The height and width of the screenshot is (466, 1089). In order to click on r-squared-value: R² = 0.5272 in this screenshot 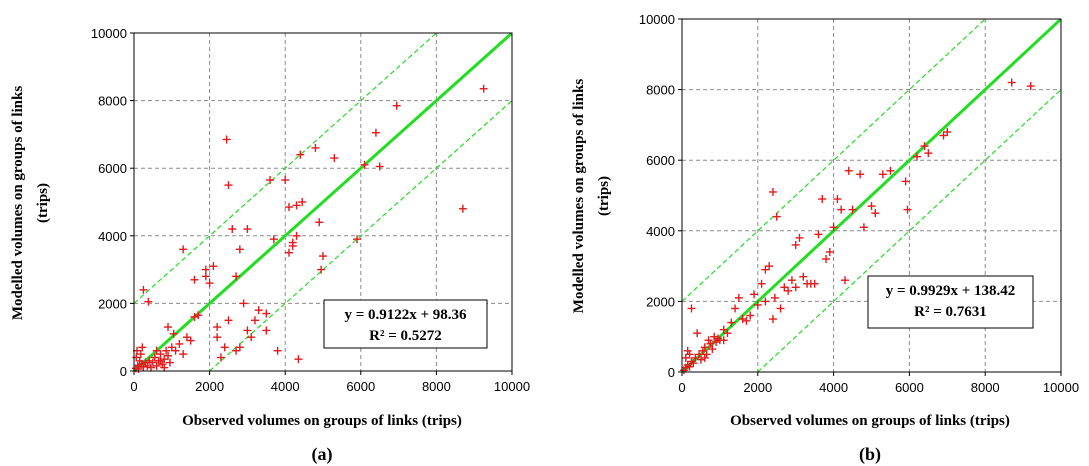, I will do `click(405, 336)`.